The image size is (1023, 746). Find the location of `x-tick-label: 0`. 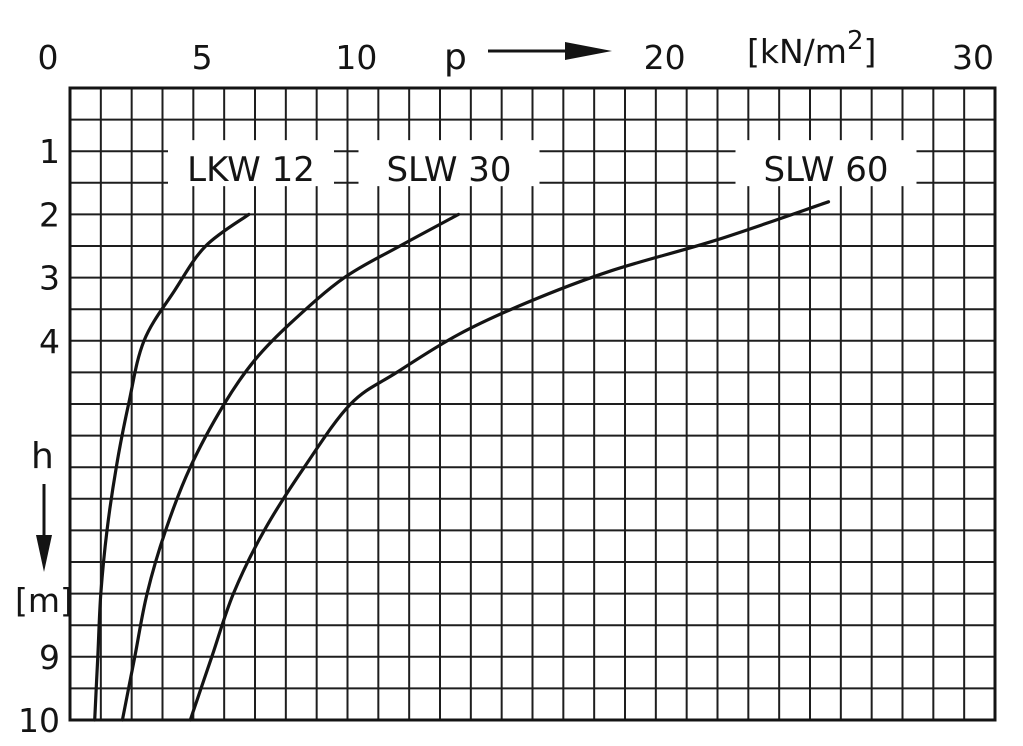

x-tick-label: 0 is located at coordinates (48, 57).